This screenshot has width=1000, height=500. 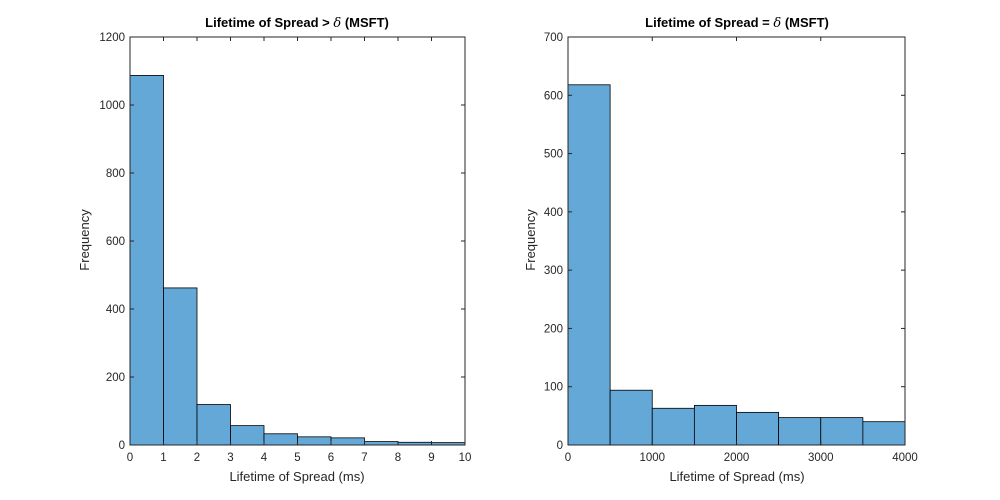 What do you see at coordinates (553, 38) in the screenshot?
I see `y-tick-label: 700` at bounding box center [553, 38].